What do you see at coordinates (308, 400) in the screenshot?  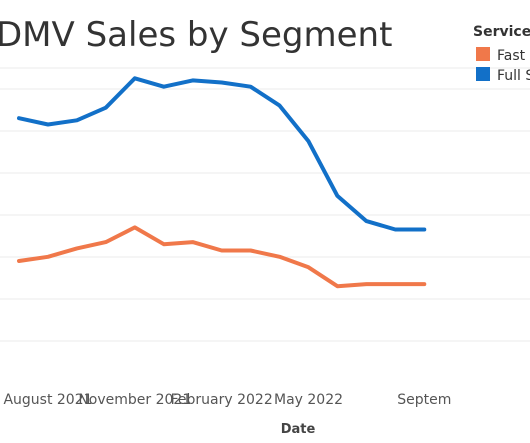 I see `x-tick-label: May 2022` at bounding box center [308, 400].